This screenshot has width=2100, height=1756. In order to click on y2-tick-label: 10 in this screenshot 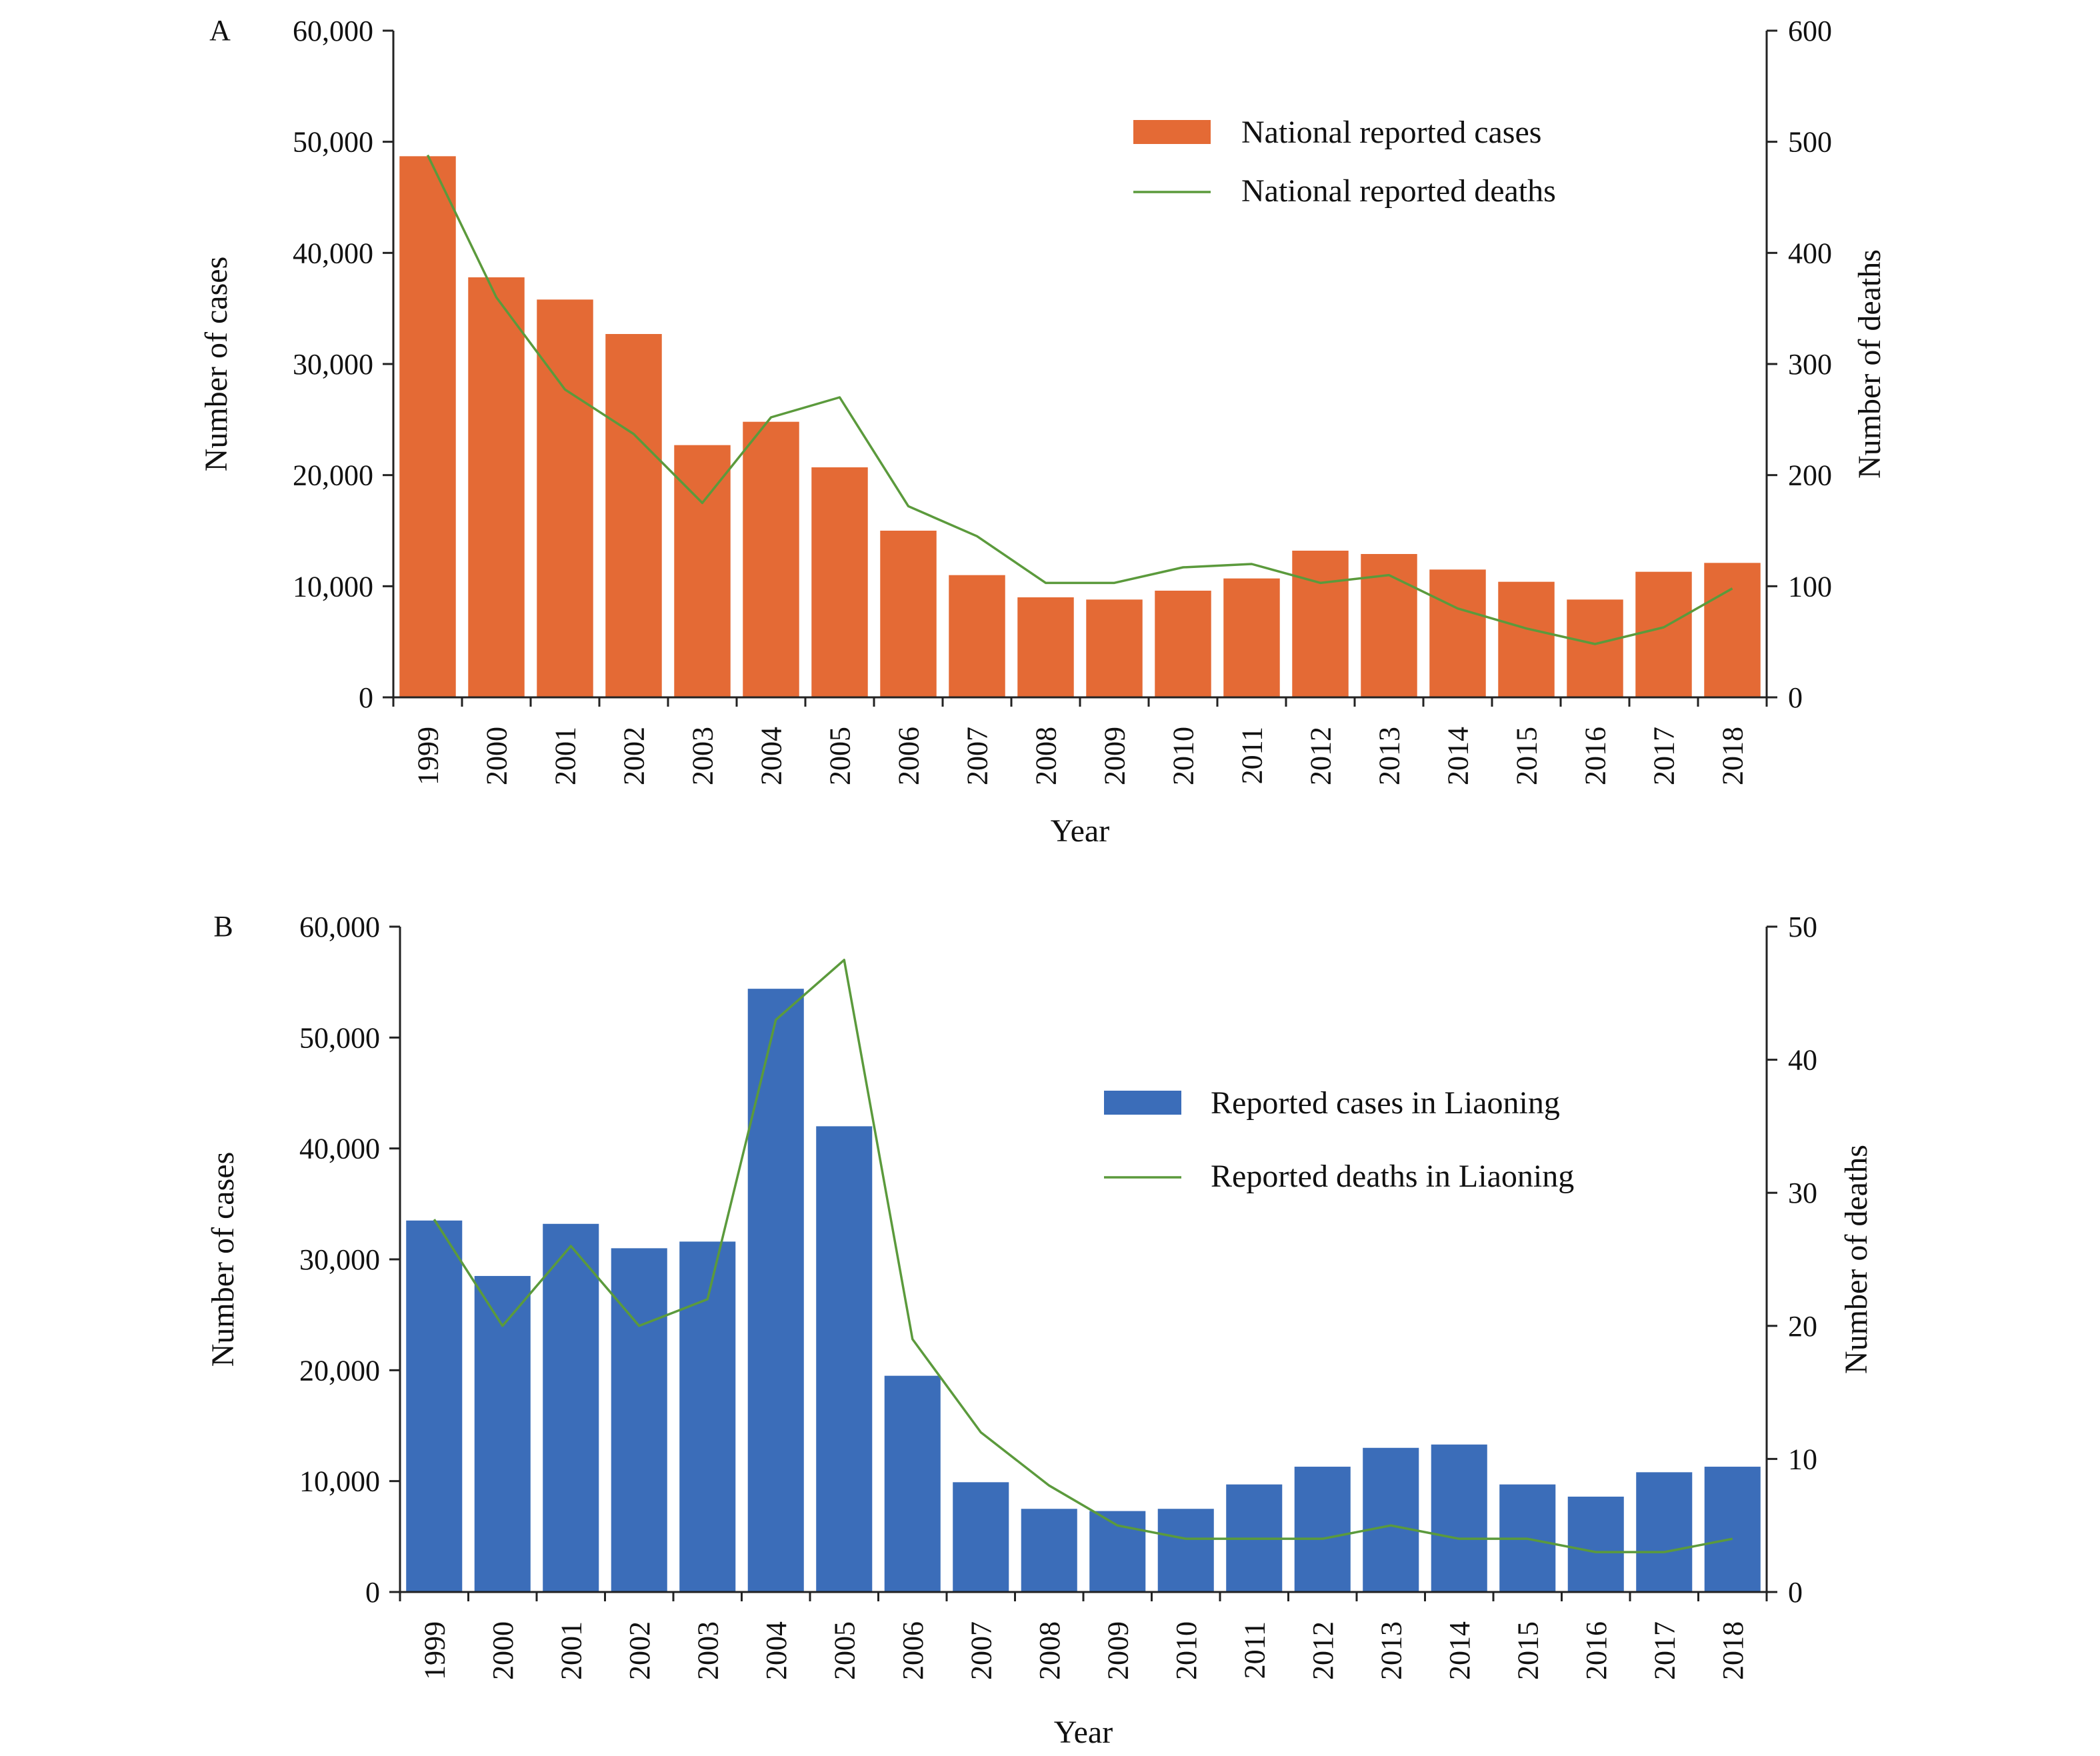, I will do `click(1802, 1459)`.